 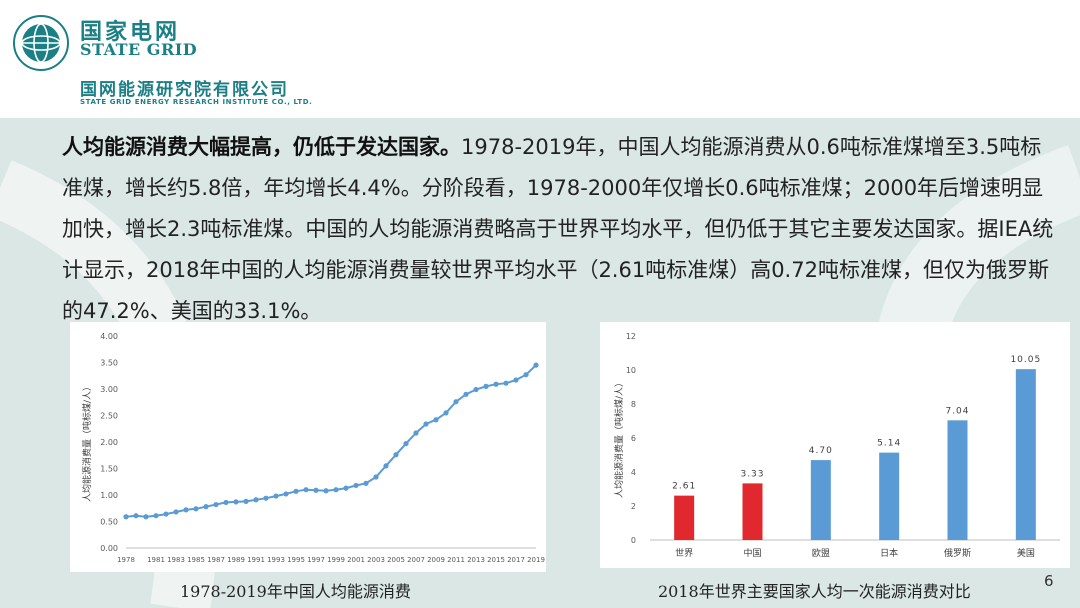 I want to click on y-tick-label: 3.50, so click(x=109, y=363).